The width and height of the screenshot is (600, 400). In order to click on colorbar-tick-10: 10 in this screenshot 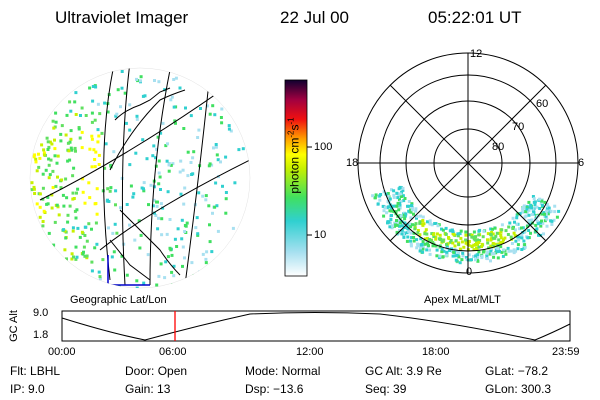, I will do `click(320, 235)`.